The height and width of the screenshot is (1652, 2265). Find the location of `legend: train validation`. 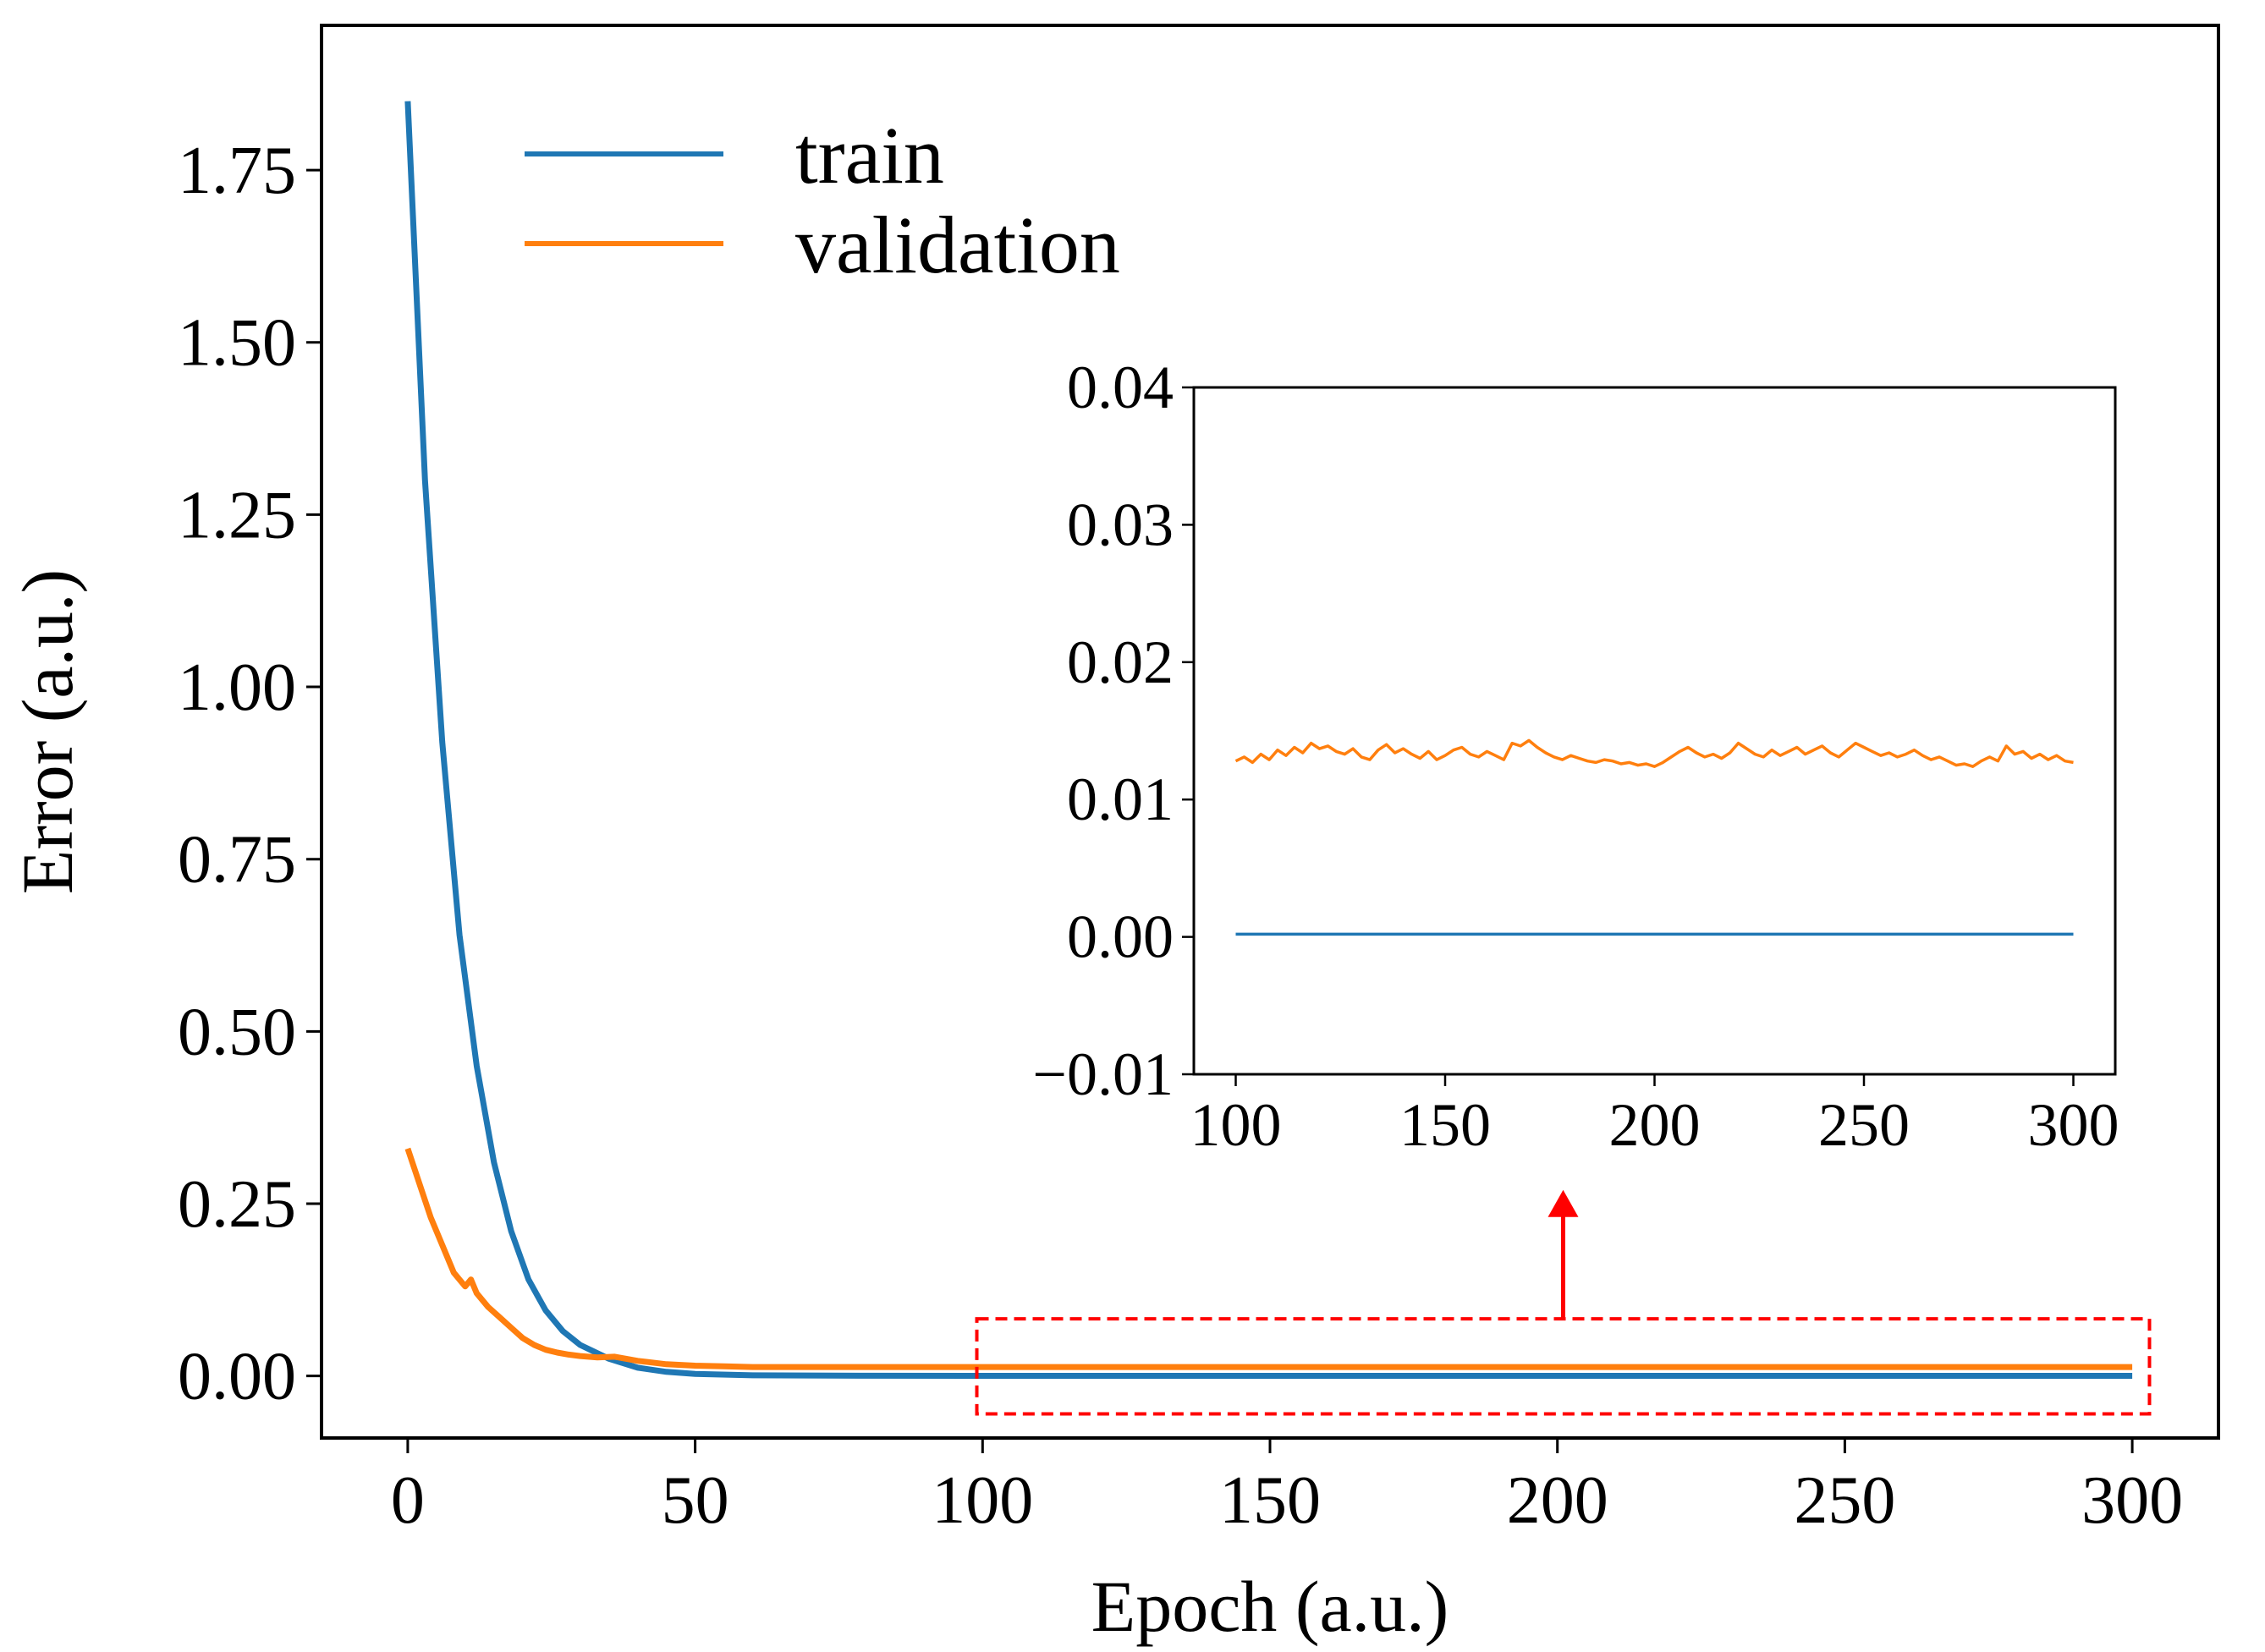

legend: train validation is located at coordinates (822, 200).